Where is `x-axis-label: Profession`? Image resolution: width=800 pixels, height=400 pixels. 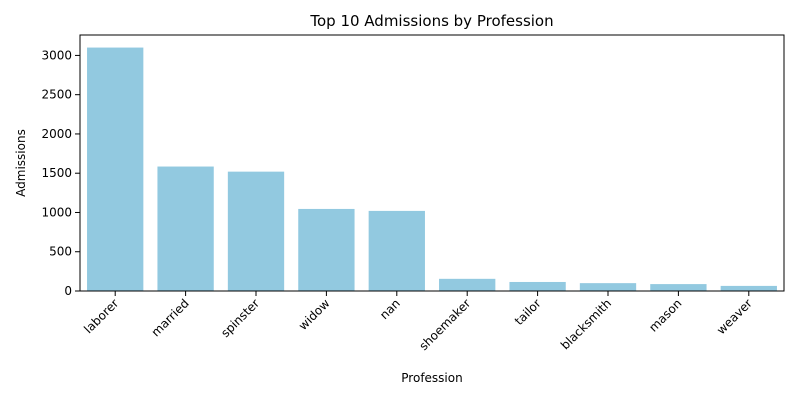
x-axis-label: Profession is located at coordinates (431, 378).